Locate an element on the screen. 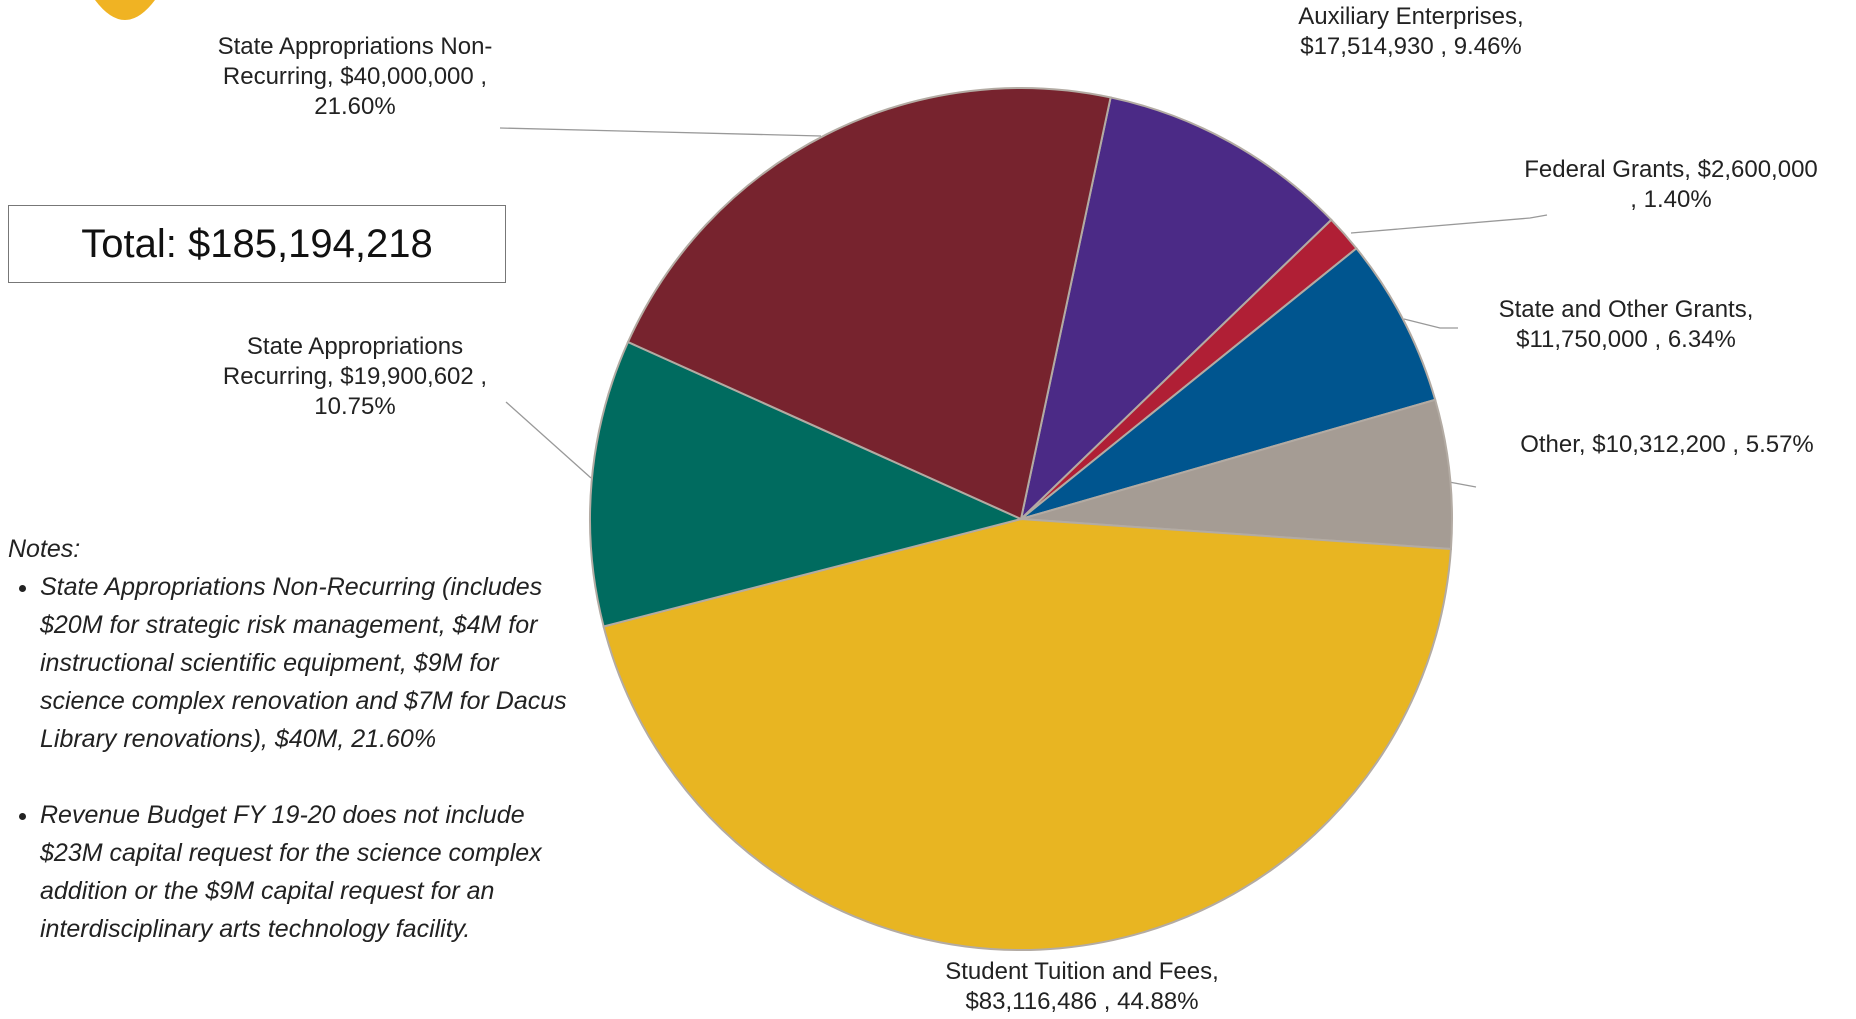 This screenshot has height=1019, width=1856. slice-label: Other, $10,312,200 , 5.57% is located at coordinates (1667, 445).